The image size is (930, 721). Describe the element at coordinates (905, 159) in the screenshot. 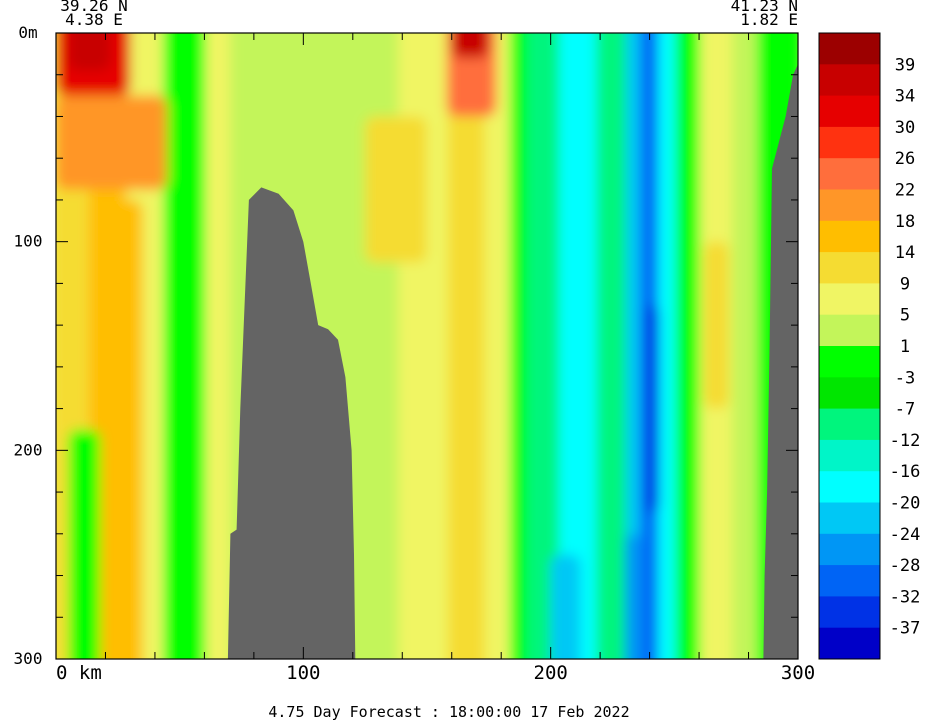

I see `colorbar-label: 26` at that location.